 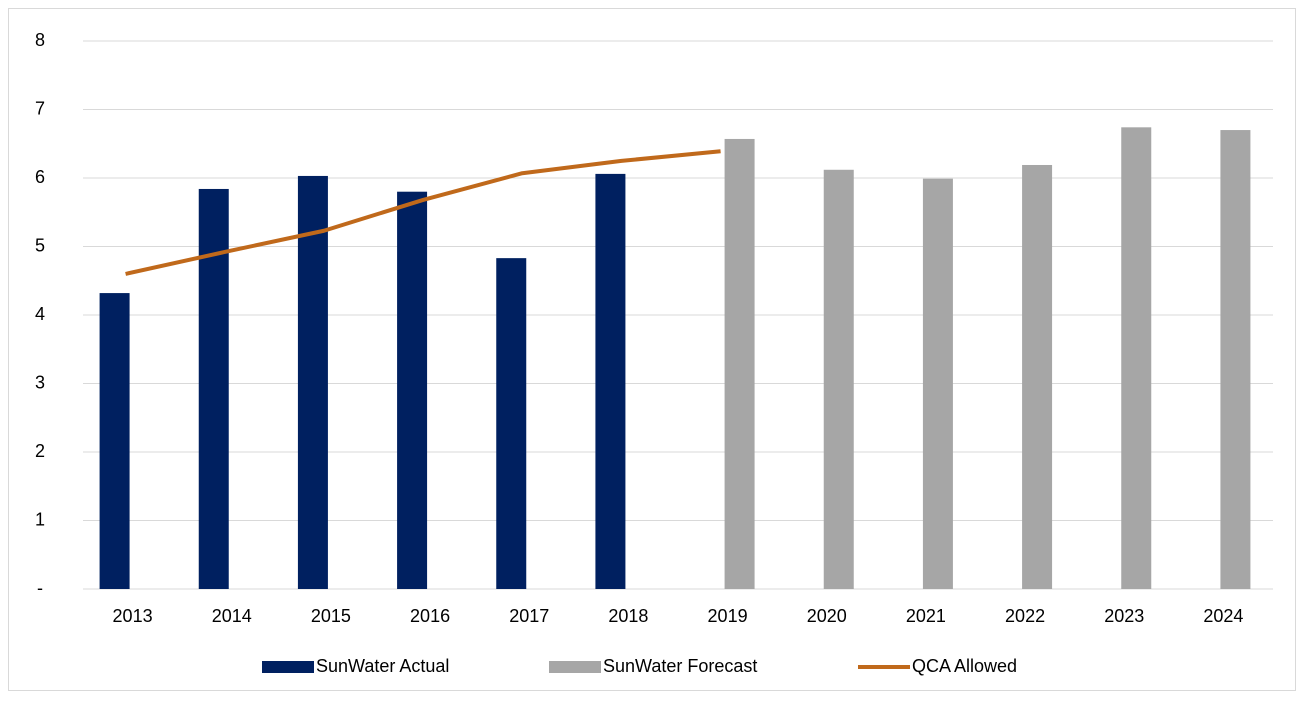 I want to click on legend-label: QCA Allowed, so click(x=964, y=666).